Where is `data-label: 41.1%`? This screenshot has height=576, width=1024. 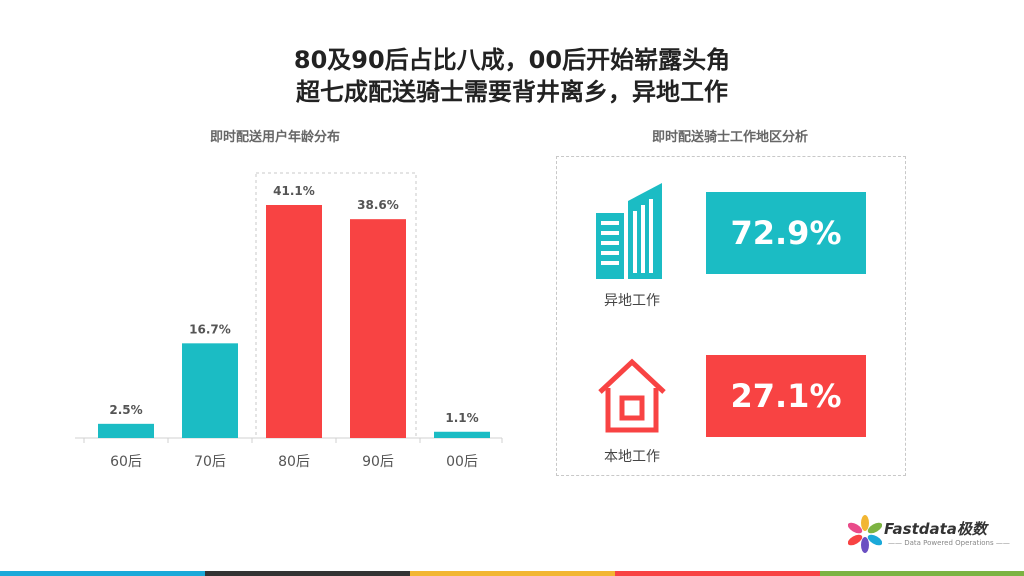
data-label: 41.1% is located at coordinates (294, 191).